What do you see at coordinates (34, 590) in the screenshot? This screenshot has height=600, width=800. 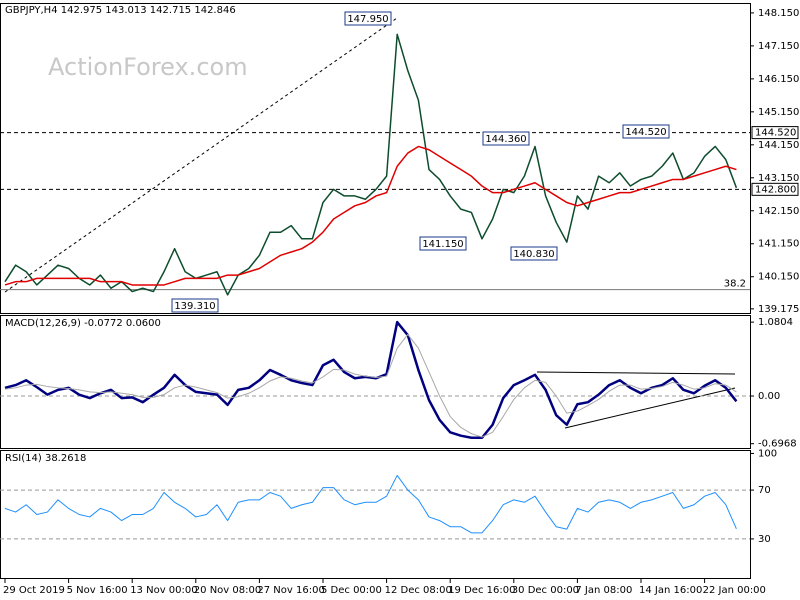 I see `x-tick-label: 29 Oct 2019` at bounding box center [34, 590].